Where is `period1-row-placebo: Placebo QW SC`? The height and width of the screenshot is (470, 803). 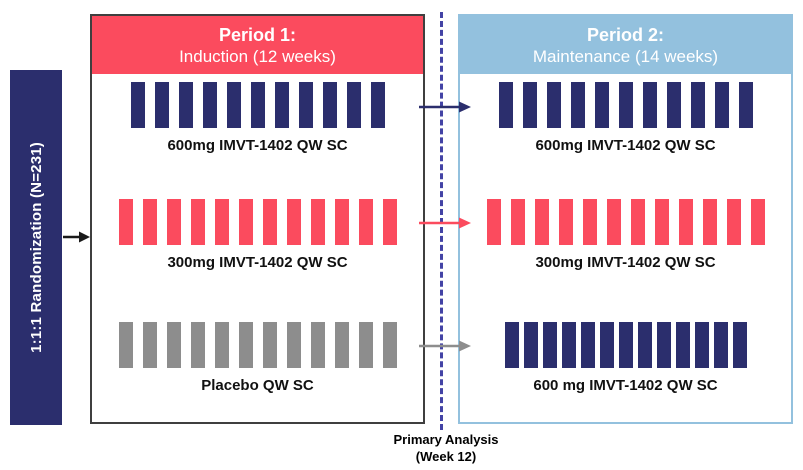 period1-row-placebo: Placebo QW SC is located at coordinates (257, 358).